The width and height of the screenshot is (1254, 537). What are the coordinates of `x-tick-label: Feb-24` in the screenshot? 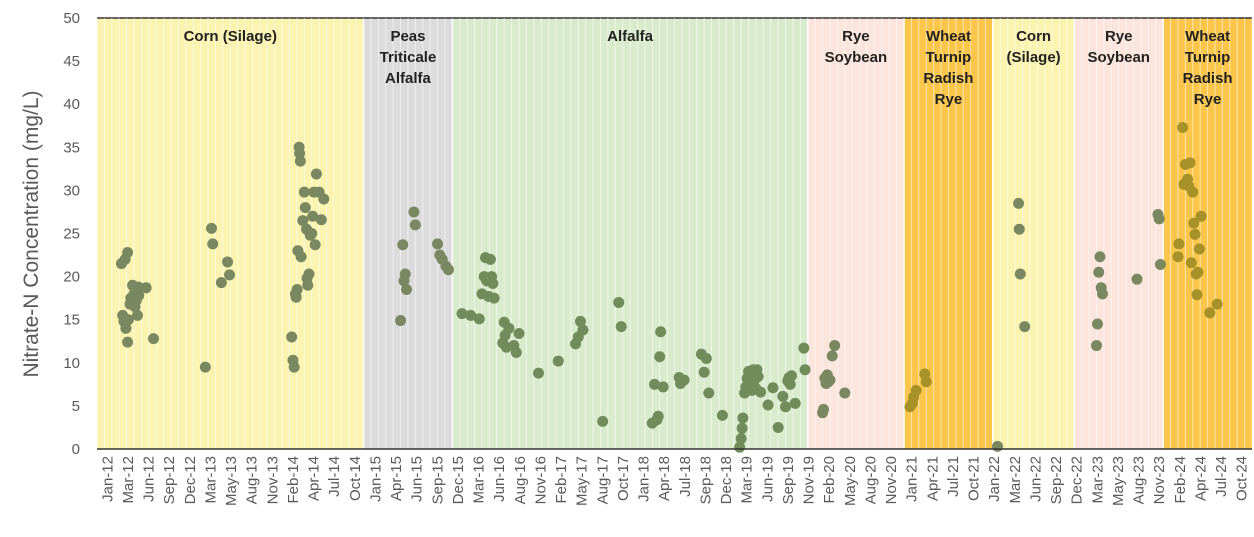 It's located at (1180, 480).